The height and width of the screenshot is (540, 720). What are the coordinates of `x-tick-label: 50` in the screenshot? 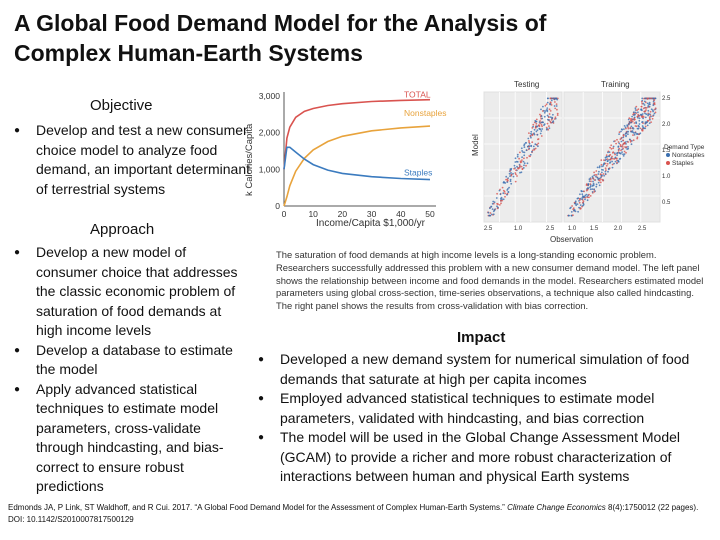 It's located at (430, 214).